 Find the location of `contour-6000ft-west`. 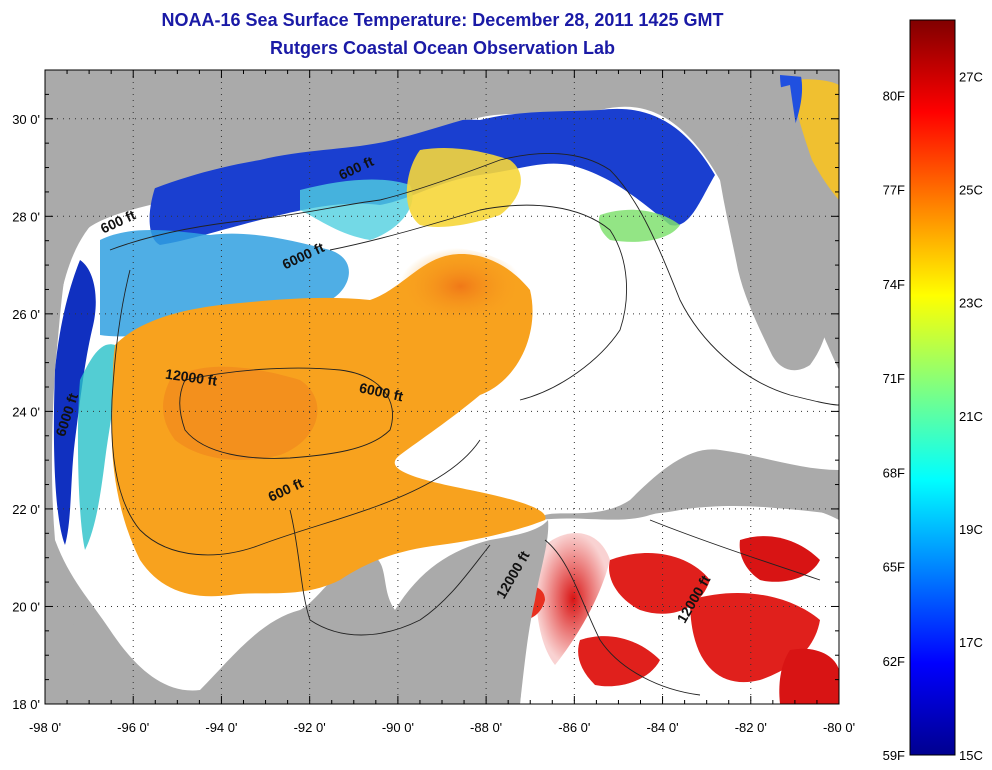

contour-6000ft-west is located at coordinates (296, 412).